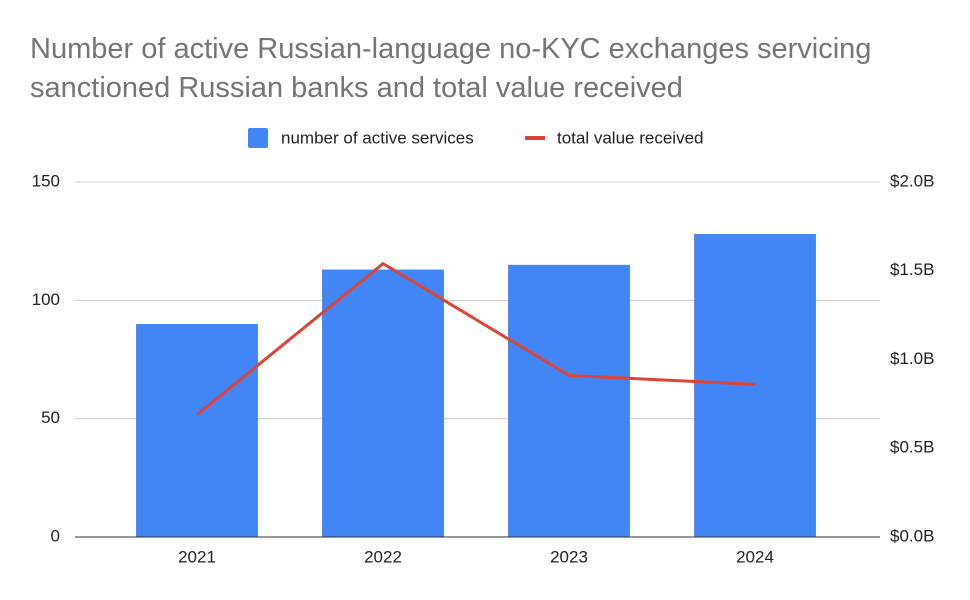  What do you see at coordinates (569, 556) in the screenshot?
I see `x-tick-label: 2023` at bounding box center [569, 556].